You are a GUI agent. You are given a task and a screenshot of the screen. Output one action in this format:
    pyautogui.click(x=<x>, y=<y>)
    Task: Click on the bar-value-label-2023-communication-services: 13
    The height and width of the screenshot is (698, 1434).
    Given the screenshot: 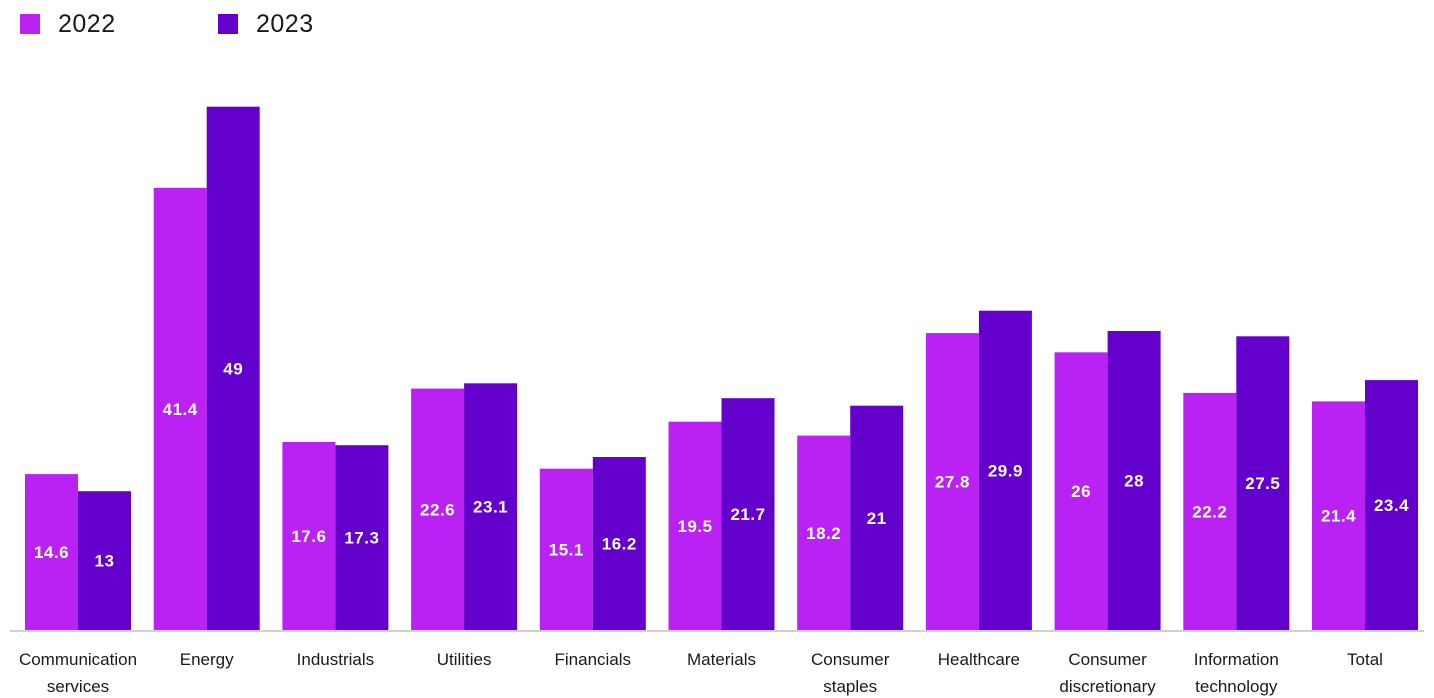 What is the action you would take?
    pyautogui.click(x=105, y=561)
    